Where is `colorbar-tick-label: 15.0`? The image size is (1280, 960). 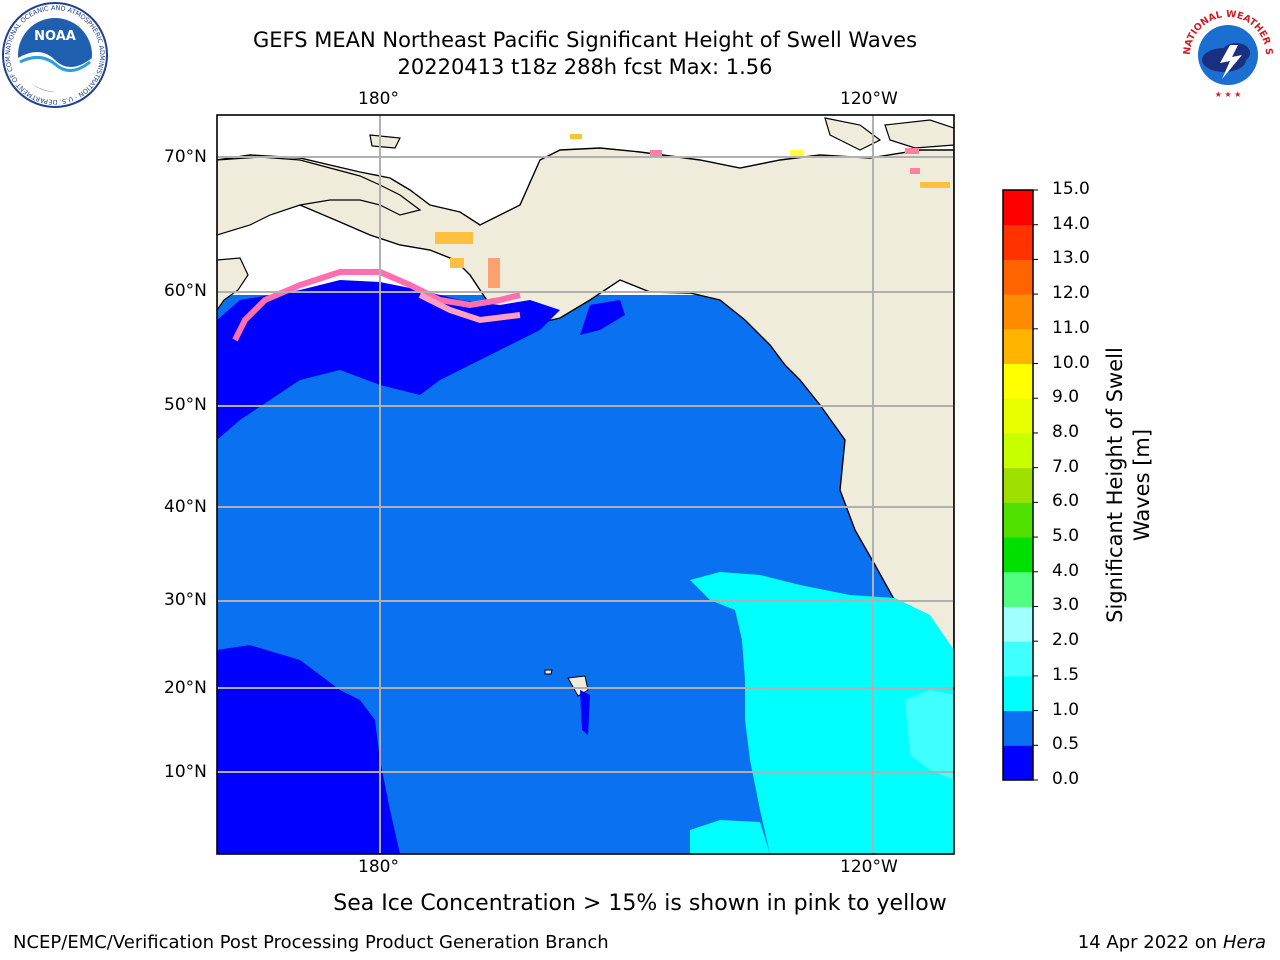 colorbar-tick-label: 15.0 is located at coordinates (1071, 189).